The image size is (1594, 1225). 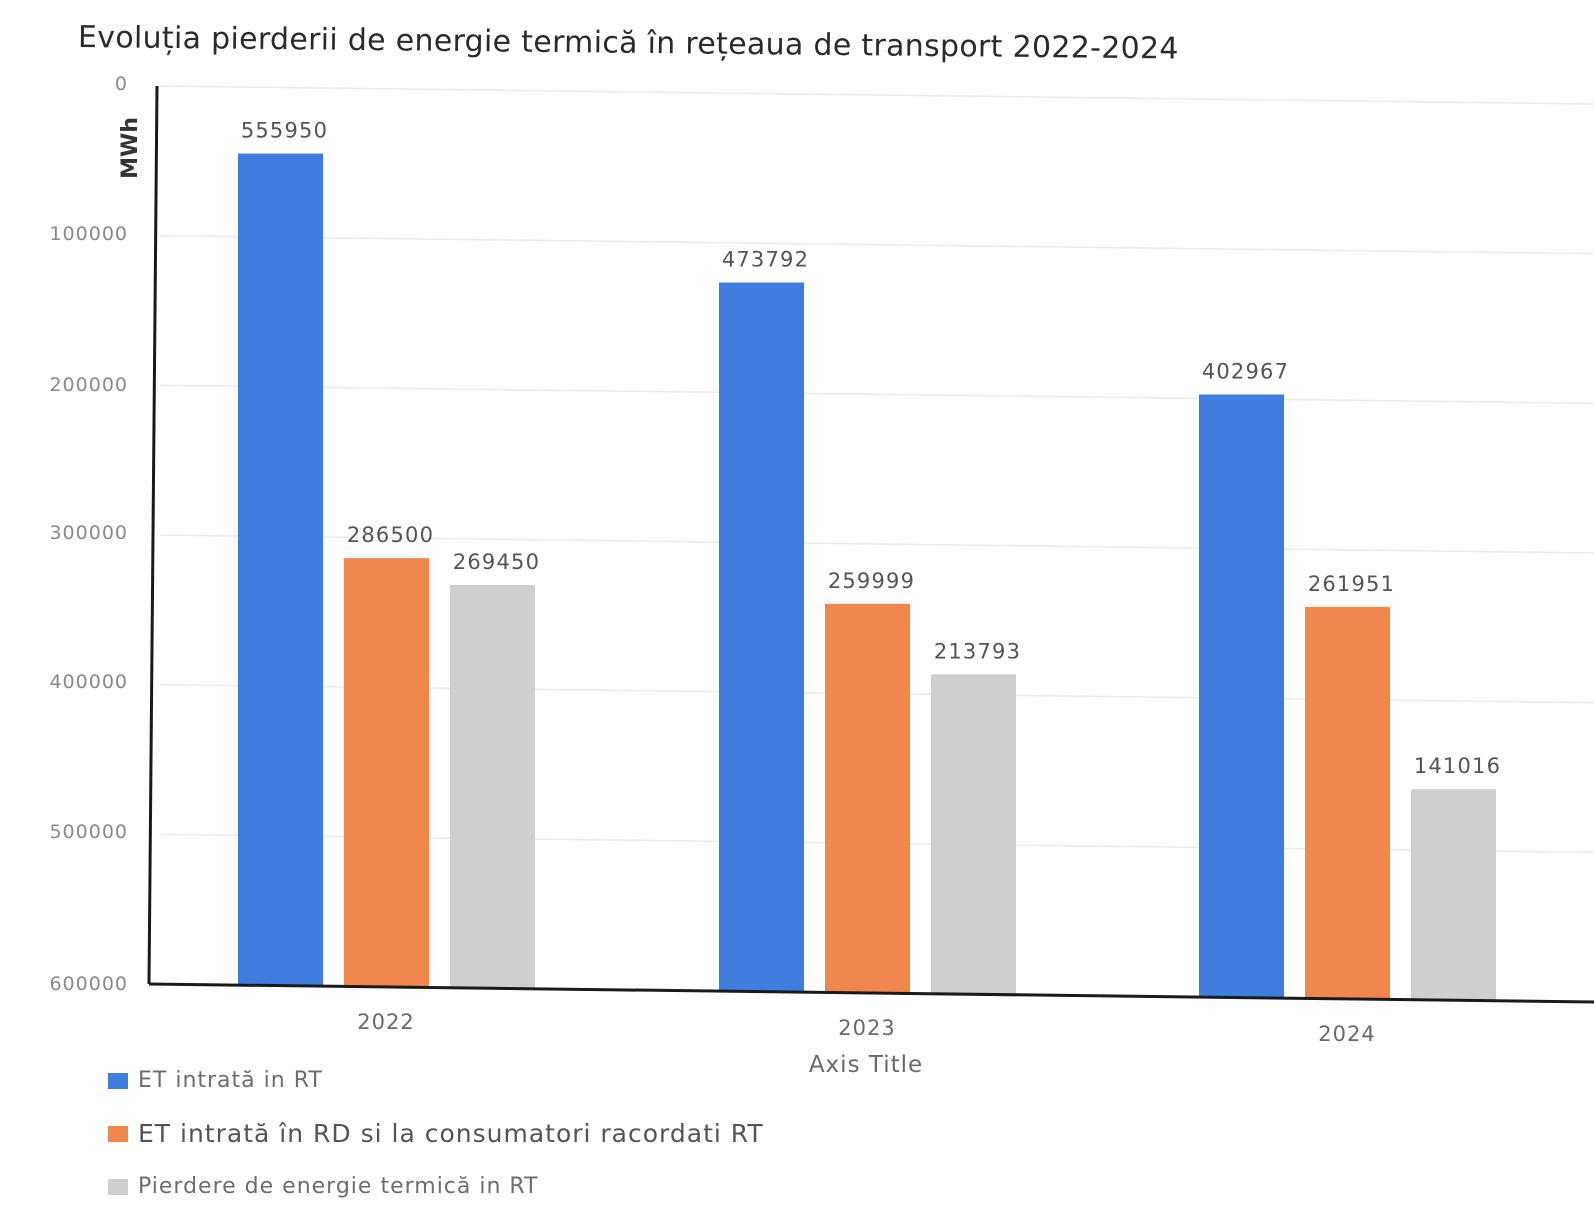 I want to click on legend-swatch-orange, so click(x=118, y=1133).